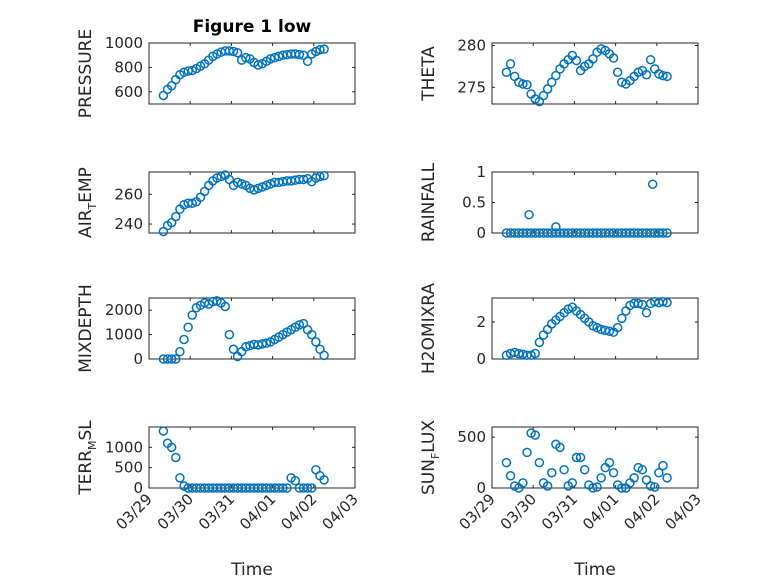  I want to click on y-axis-label: AIRTEMP, so click(87, 202).